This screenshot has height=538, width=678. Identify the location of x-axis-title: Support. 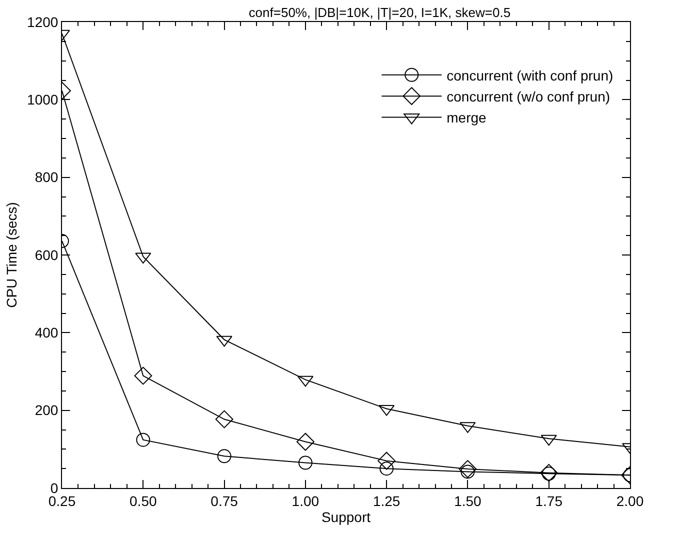
(346, 517).